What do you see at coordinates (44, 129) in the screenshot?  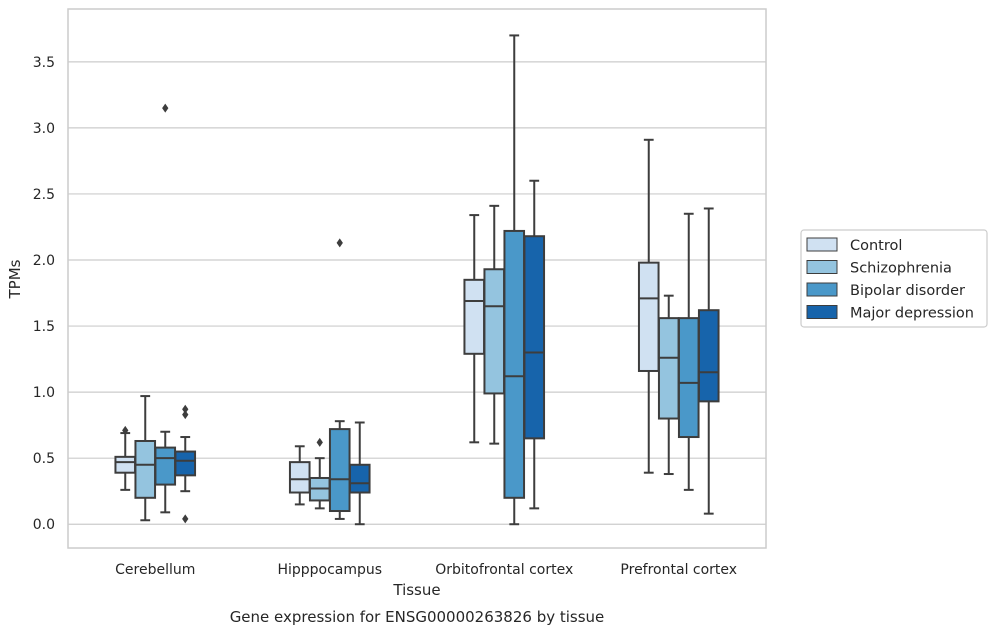 I see `y-tick-label: 3.0` at bounding box center [44, 129].